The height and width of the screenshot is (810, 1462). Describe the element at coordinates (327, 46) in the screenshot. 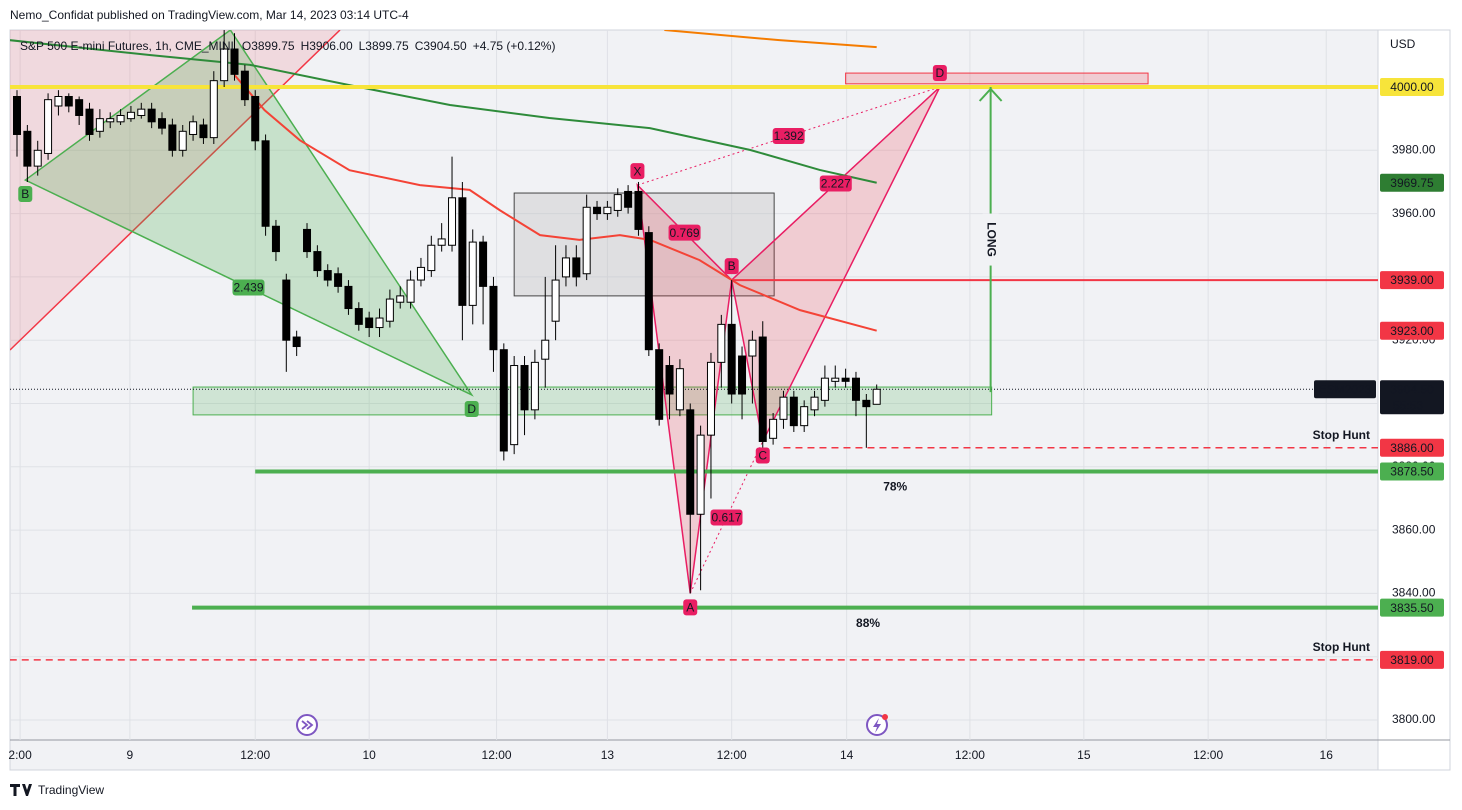

I see `legend-high: H3906.00` at that location.